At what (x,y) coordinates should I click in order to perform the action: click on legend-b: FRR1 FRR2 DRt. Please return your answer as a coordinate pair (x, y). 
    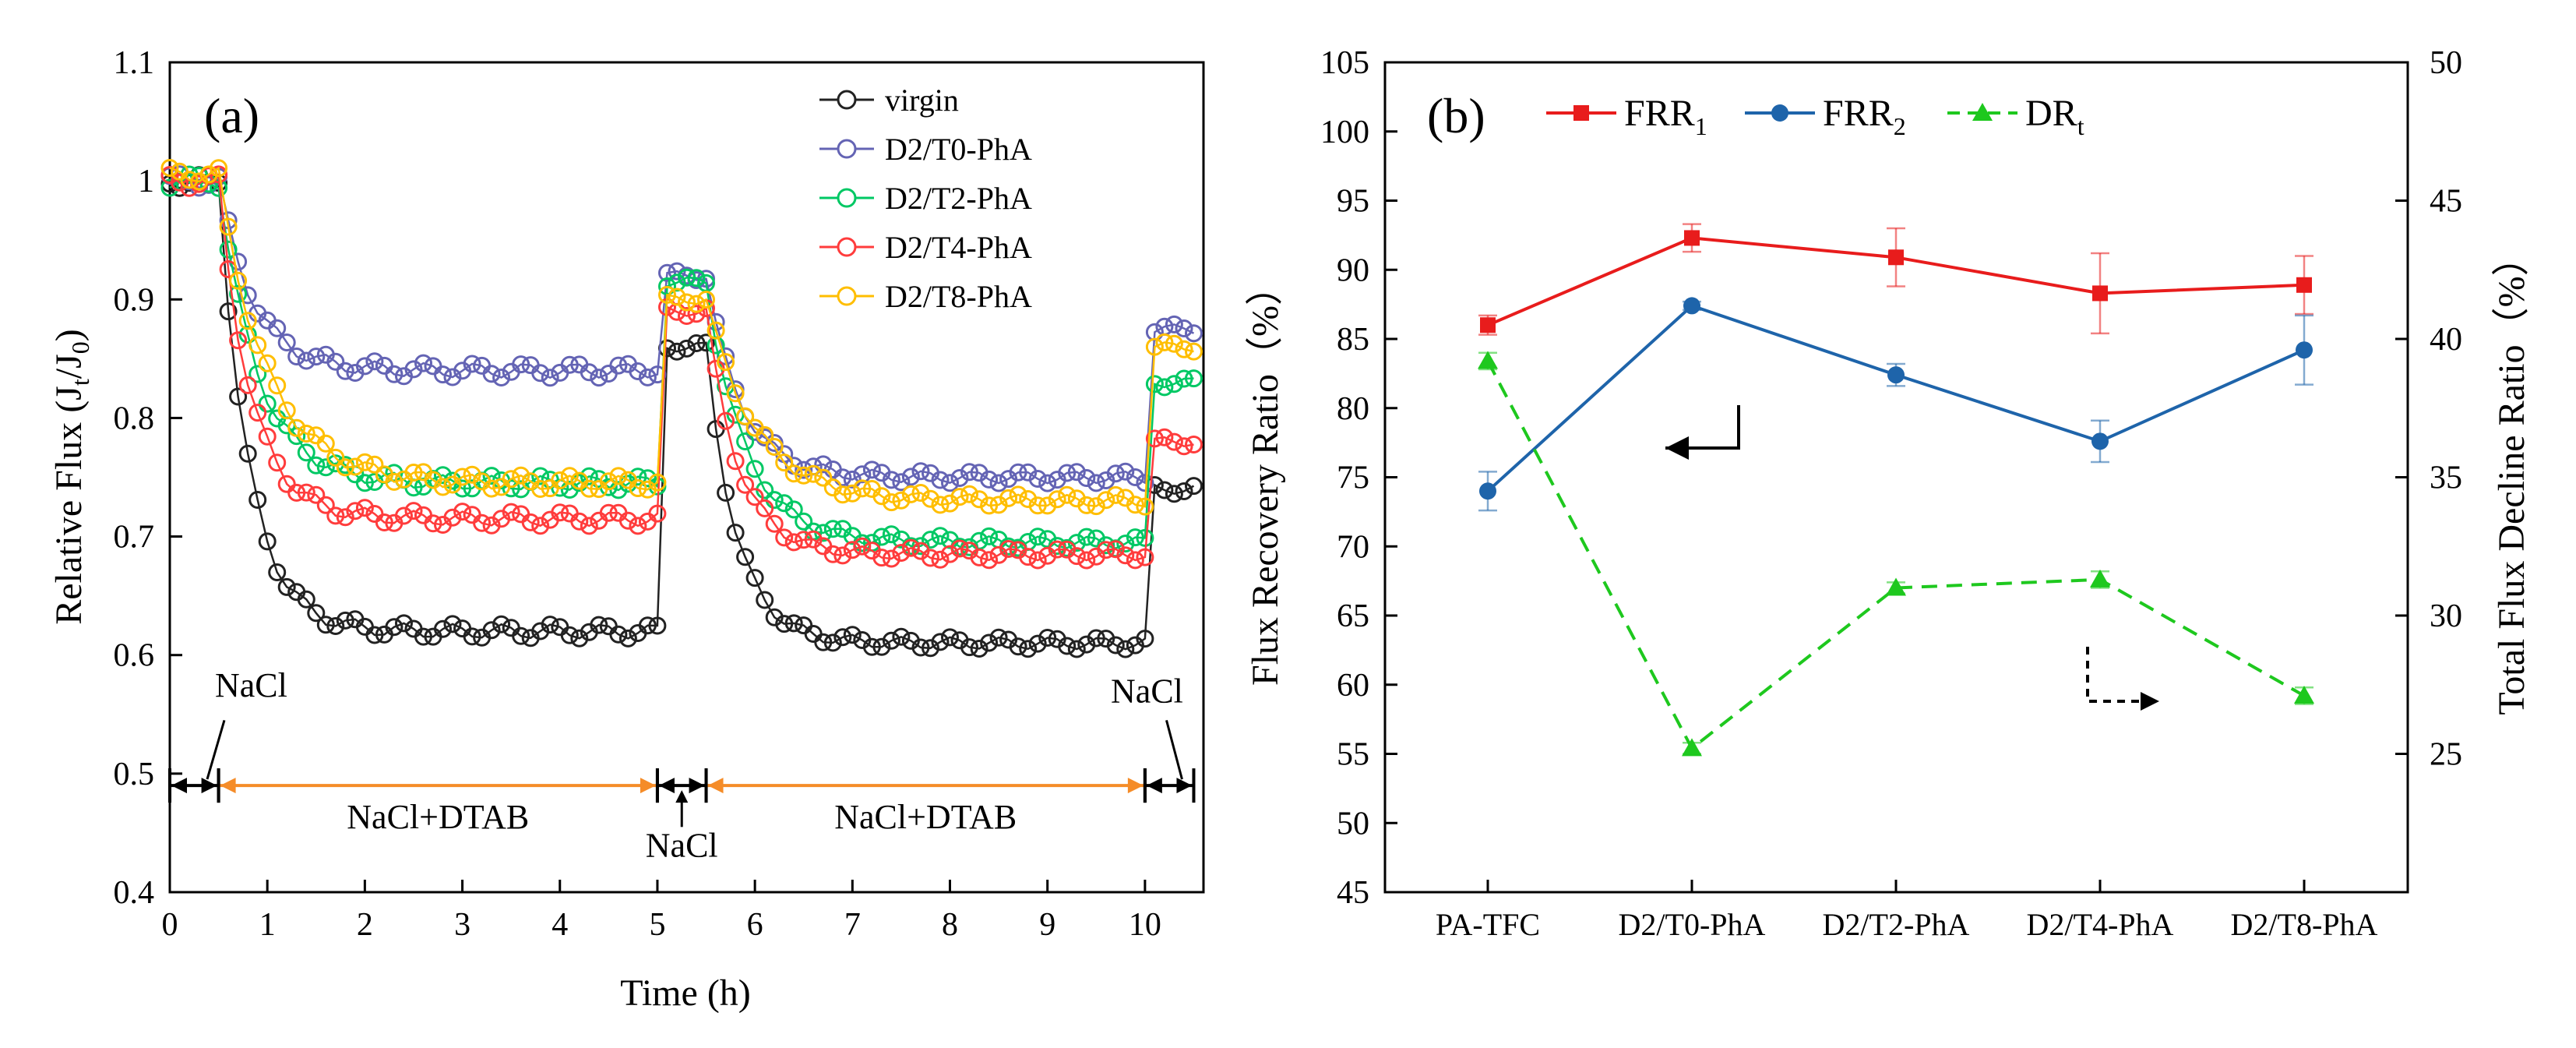
    Looking at the image, I should click on (1815, 117).